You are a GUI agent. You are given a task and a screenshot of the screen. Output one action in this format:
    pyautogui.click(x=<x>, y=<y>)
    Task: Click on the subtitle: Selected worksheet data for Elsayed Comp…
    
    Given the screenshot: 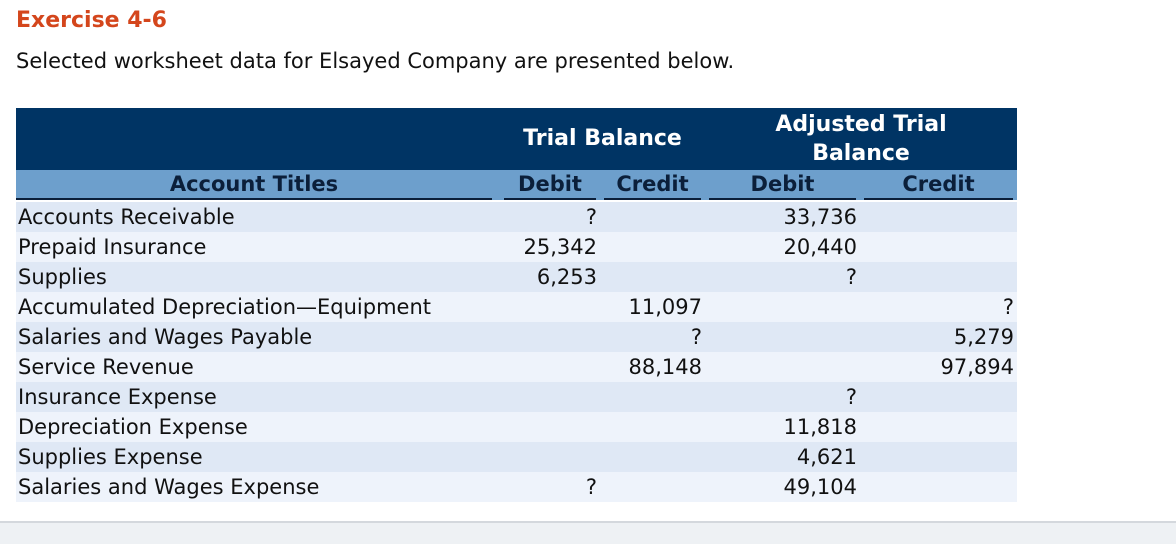 What is the action you would take?
    pyautogui.click(x=375, y=61)
    